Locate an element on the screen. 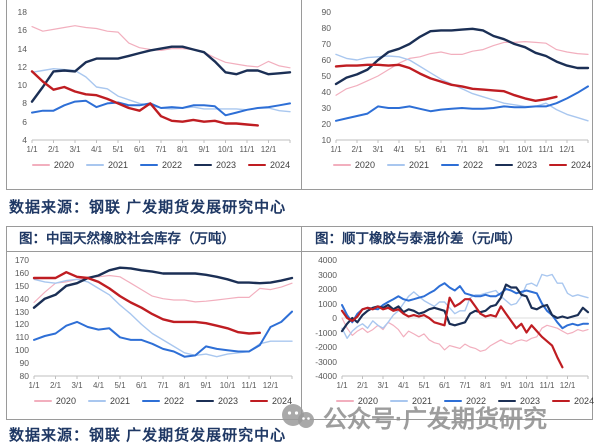 The height and width of the screenshot is (443, 600). y-axis-label: 12 is located at coordinates (22, 66).